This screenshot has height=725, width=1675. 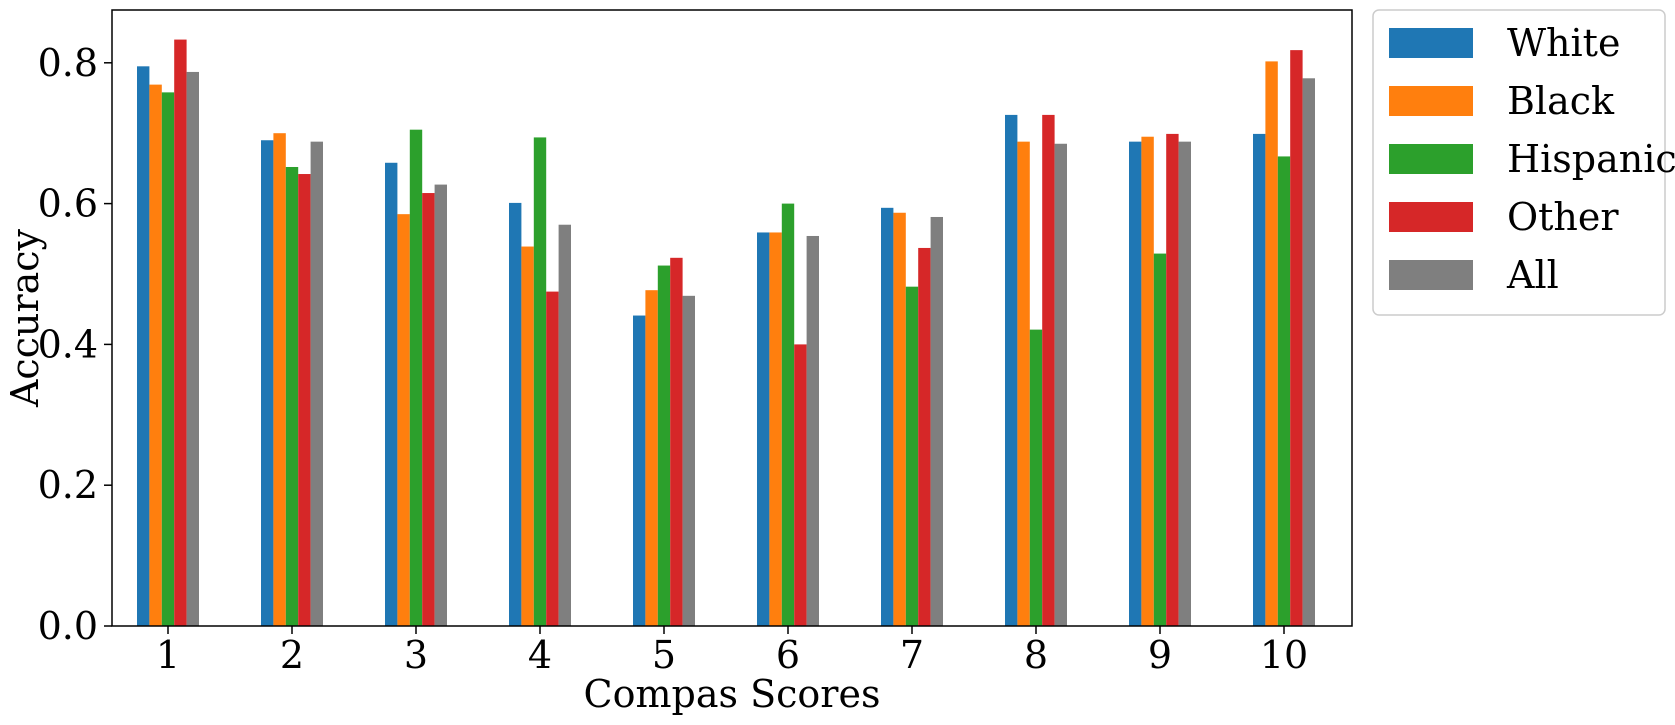 I want to click on x-tick-label: 1, so click(x=168, y=655).